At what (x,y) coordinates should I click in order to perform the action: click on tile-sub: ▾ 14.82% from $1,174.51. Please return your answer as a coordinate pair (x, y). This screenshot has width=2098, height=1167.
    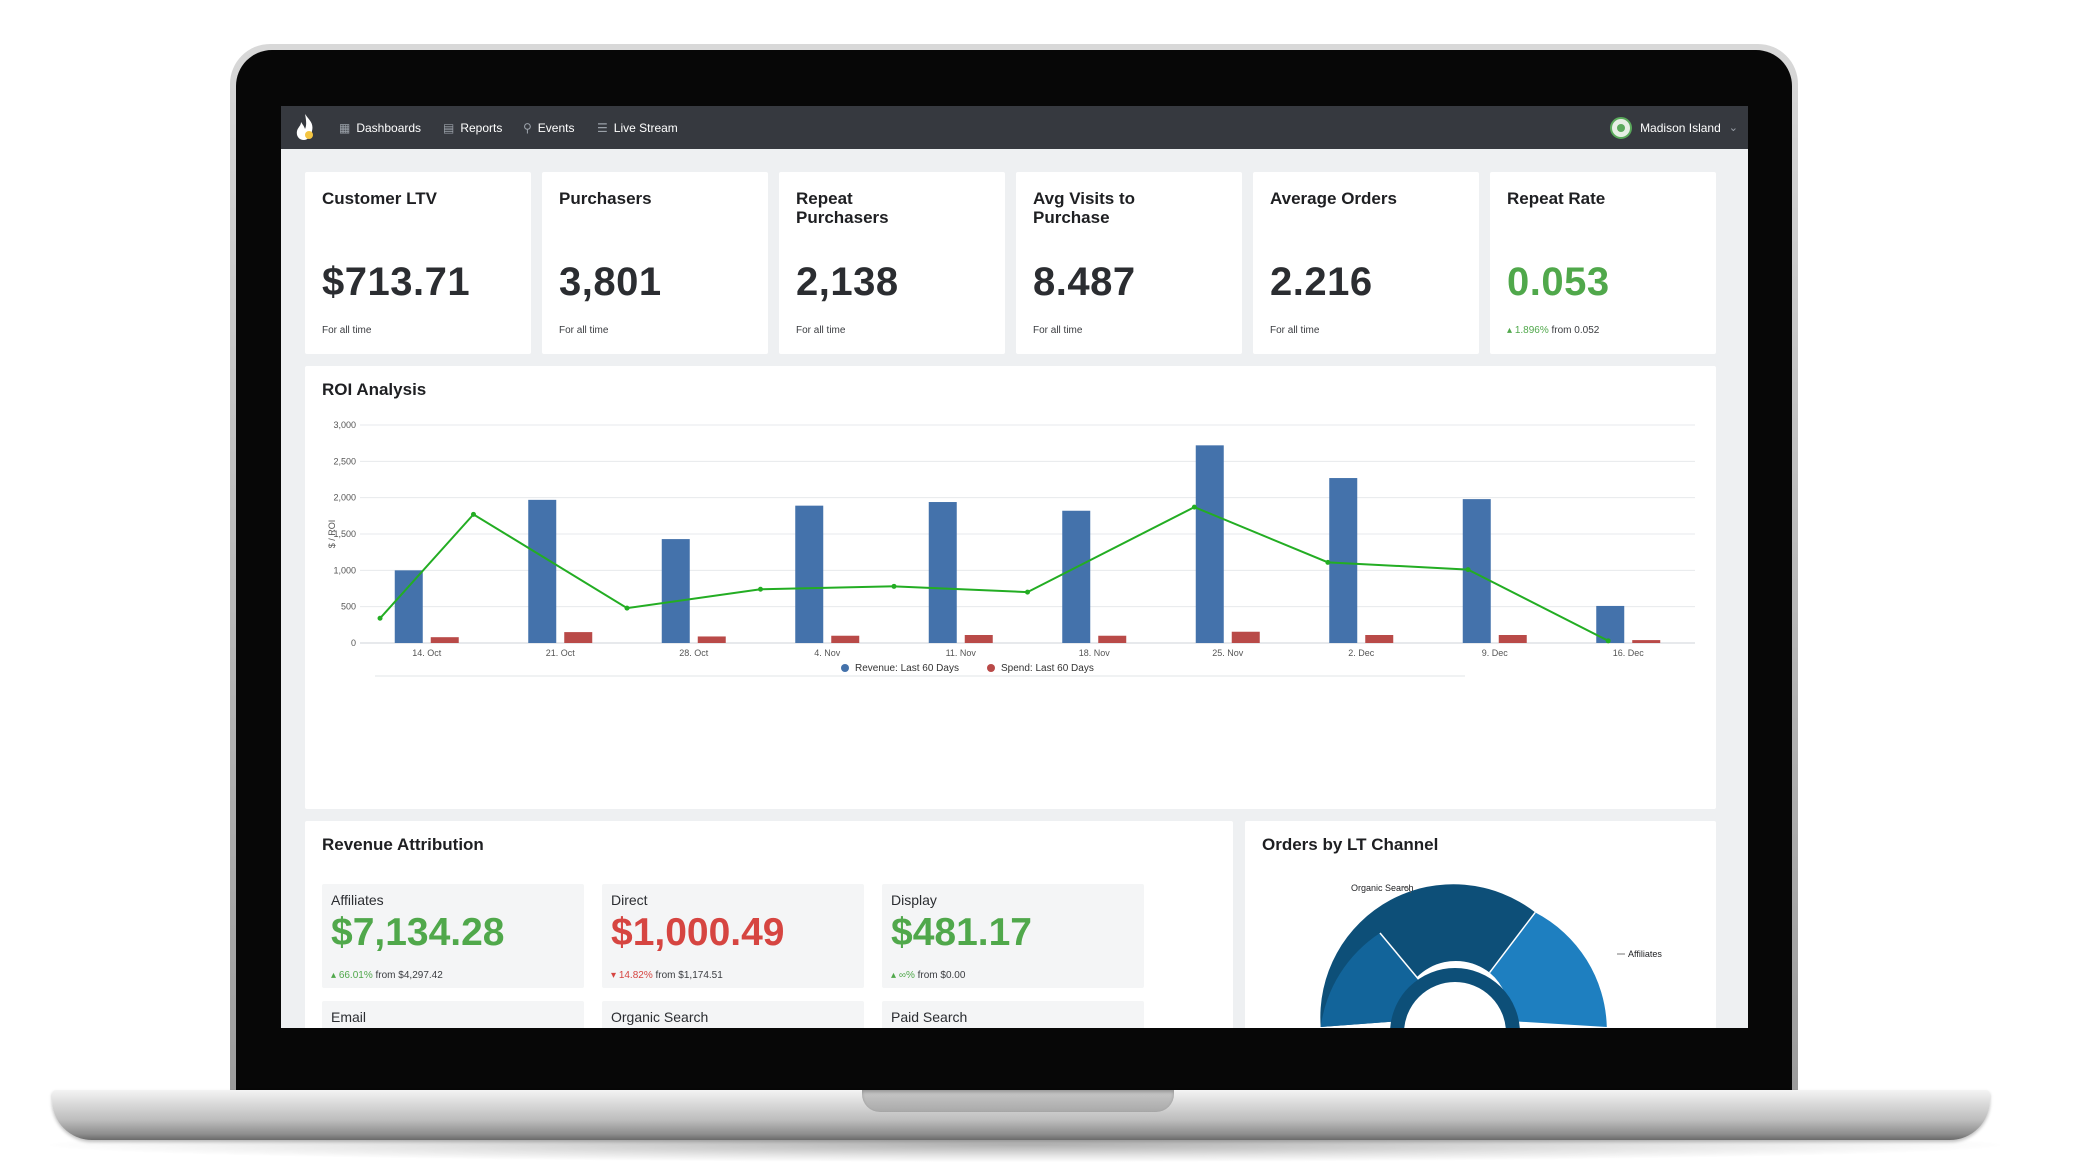
    Looking at the image, I should click on (667, 975).